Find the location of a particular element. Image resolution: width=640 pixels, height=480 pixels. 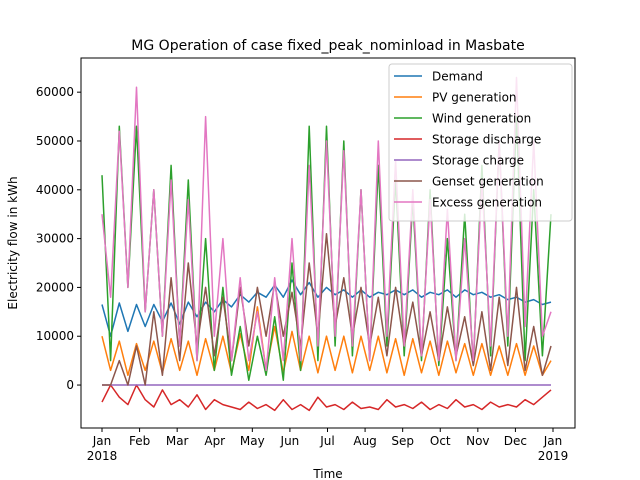

y-axis-label: Electricity flow in kWh is located at coordinates (13, 242).